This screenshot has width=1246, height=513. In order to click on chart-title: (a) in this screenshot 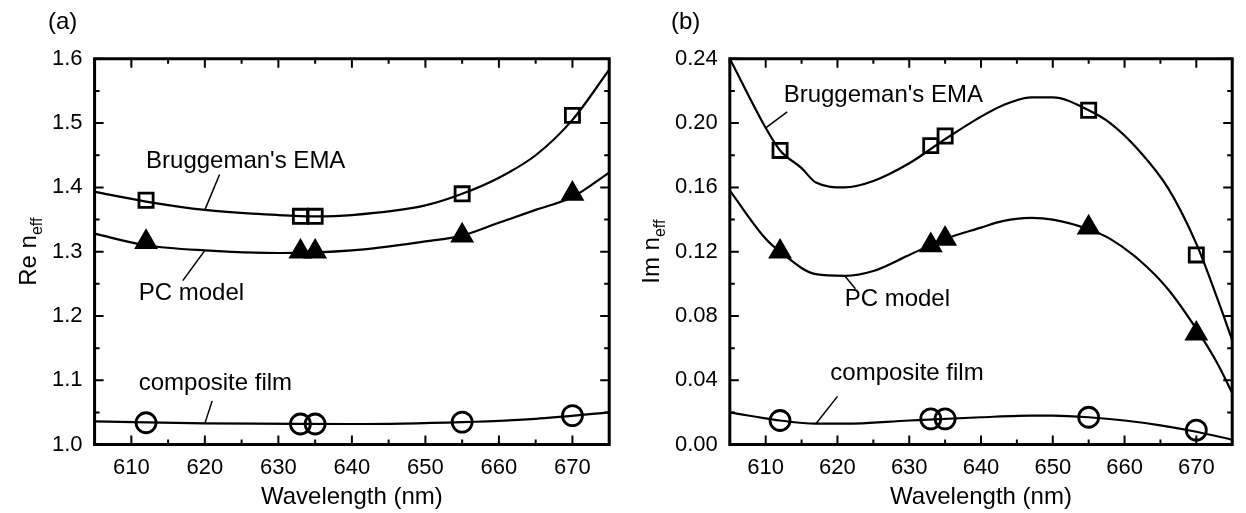, I will do `click(63, 21)`.